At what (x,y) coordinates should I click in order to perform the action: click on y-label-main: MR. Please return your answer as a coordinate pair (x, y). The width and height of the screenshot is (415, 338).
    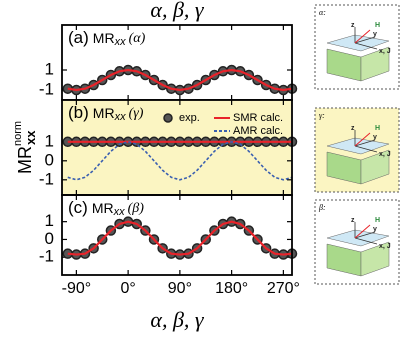
    Looking at the image, I should click on (25, 160).